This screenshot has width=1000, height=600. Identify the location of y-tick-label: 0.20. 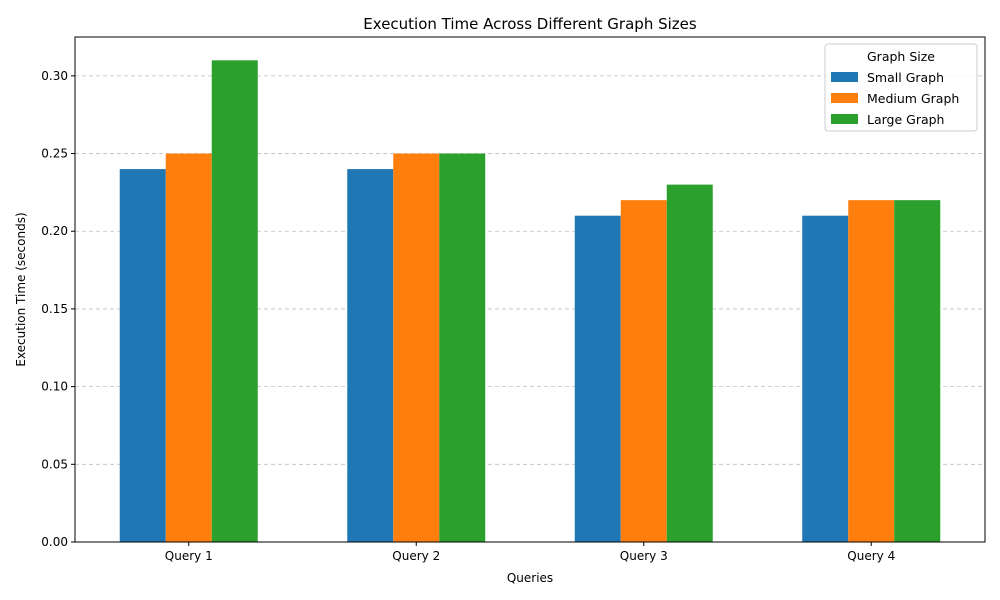
(54, 231).